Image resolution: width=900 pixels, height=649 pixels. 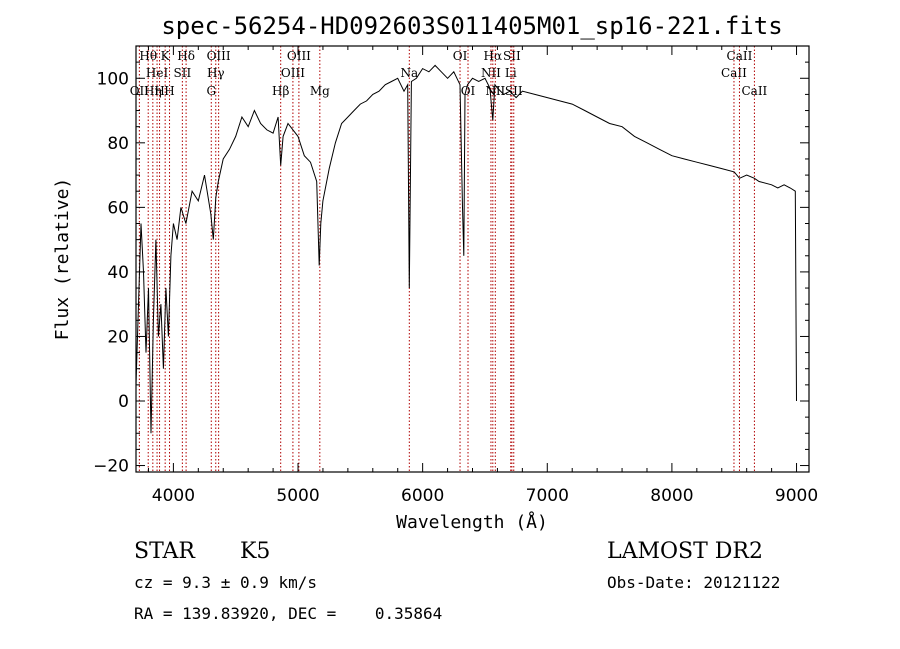 What do you see at coordinates (694, 582) in the screenshot?
I see `obs-date: Obs-Date: 20121122` at bounding box center [694, 582].